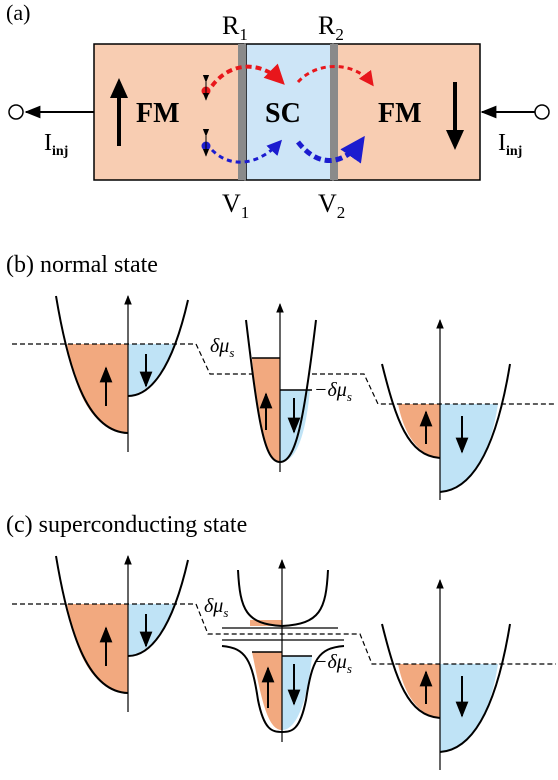  What do you see at coordinates (18, 12) in the screenshot?
I see `panel-a-label: (a)` at bounding box center [18, 12].